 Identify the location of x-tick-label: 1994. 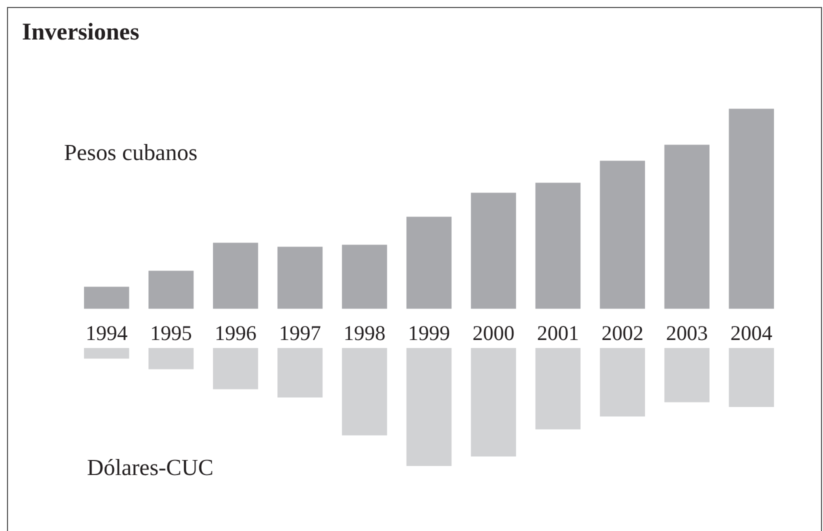
(107, 333).